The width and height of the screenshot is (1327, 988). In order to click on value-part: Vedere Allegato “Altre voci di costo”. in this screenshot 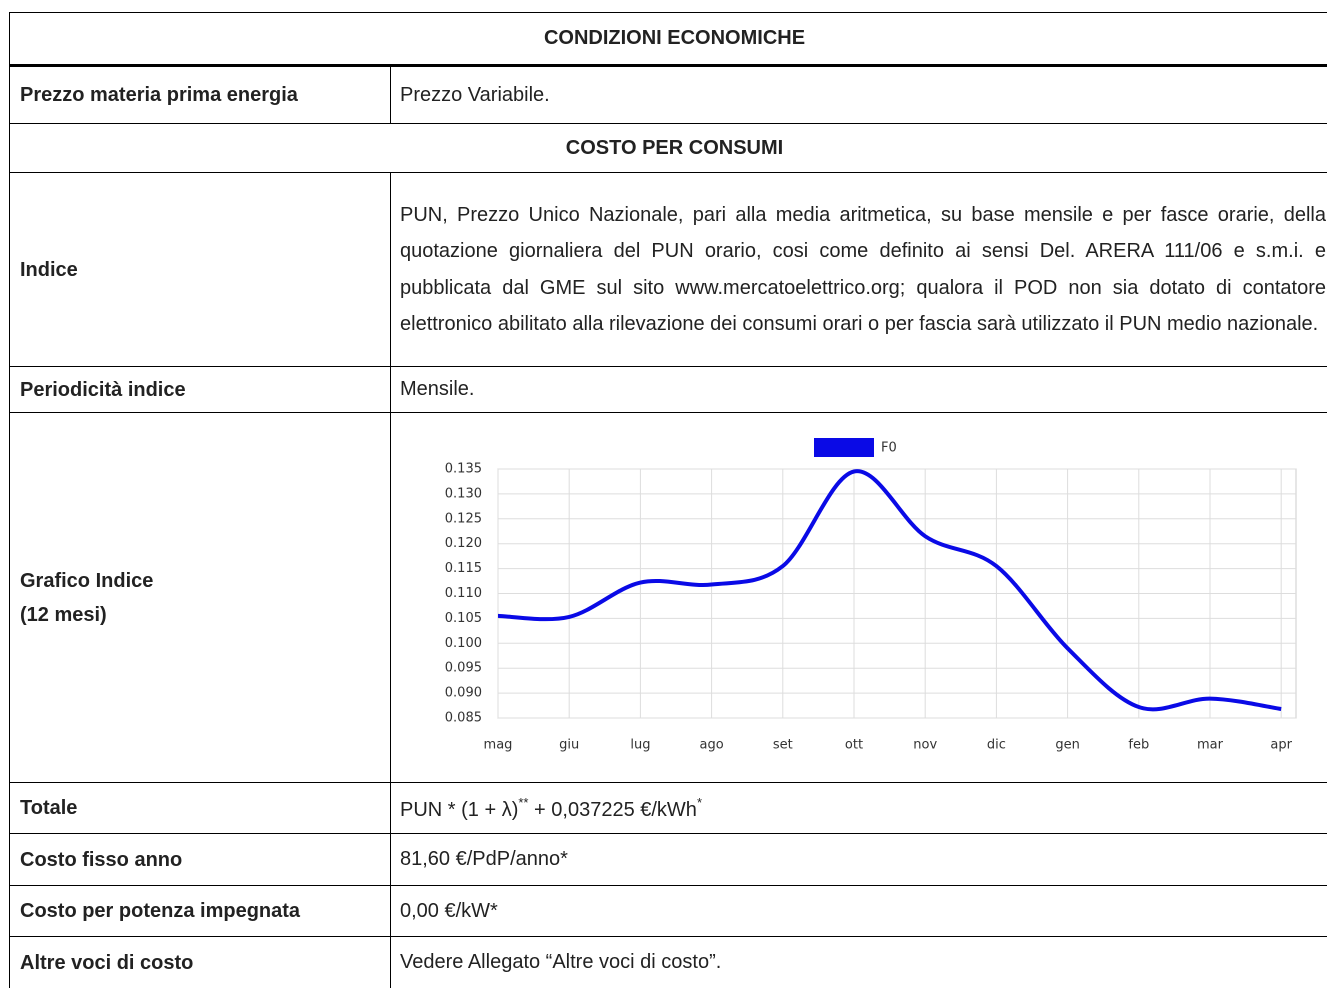, I will do `click(561, 962)`.